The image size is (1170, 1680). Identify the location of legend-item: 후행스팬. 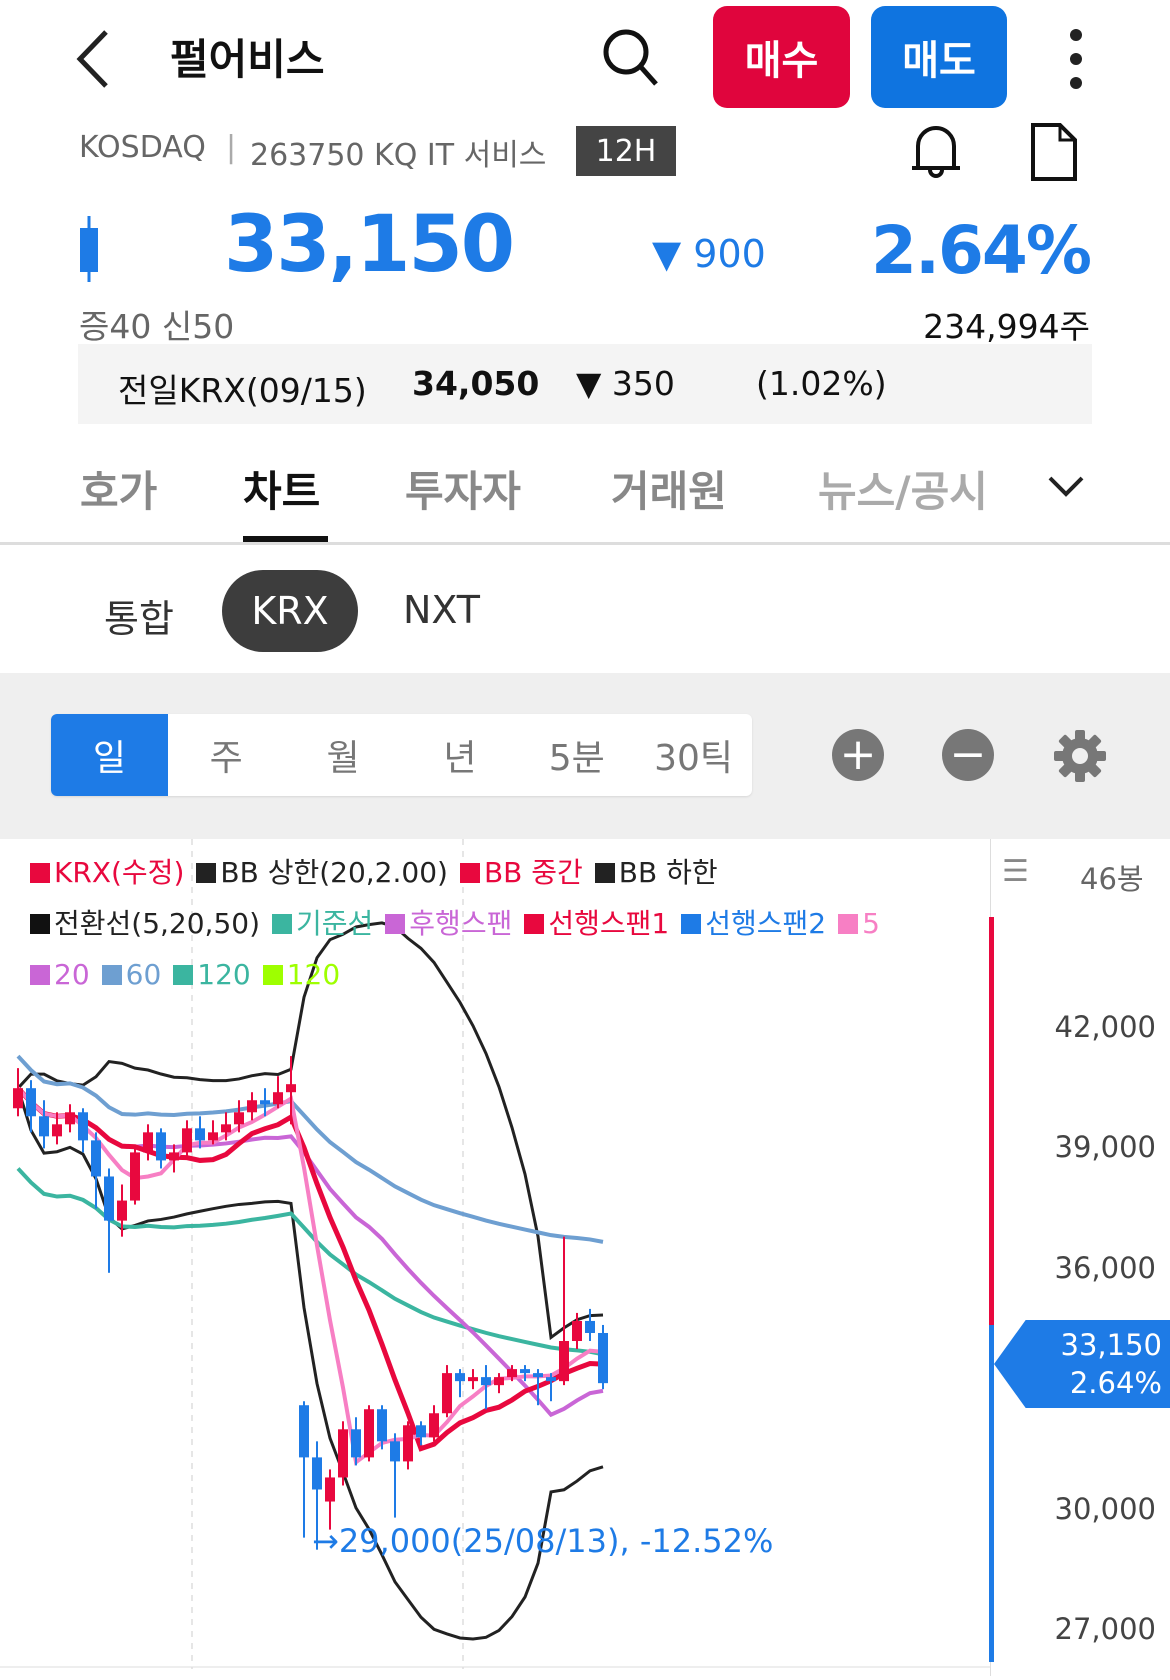
(448, 924).